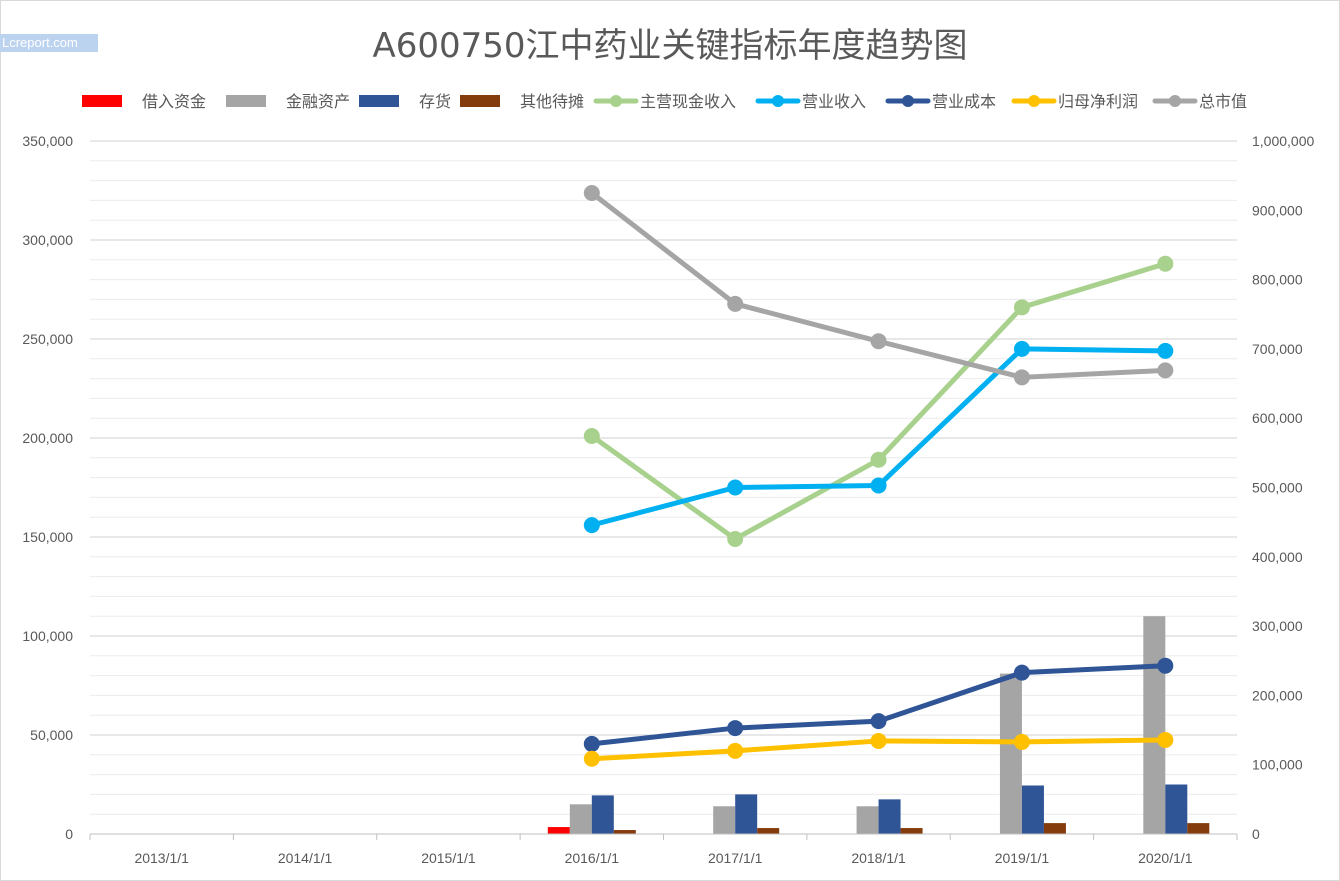  What do you see at coordinates (49, 43) in the screenshot?
I see `watermark: Lcreport.com` at bounding box center [49, 43].